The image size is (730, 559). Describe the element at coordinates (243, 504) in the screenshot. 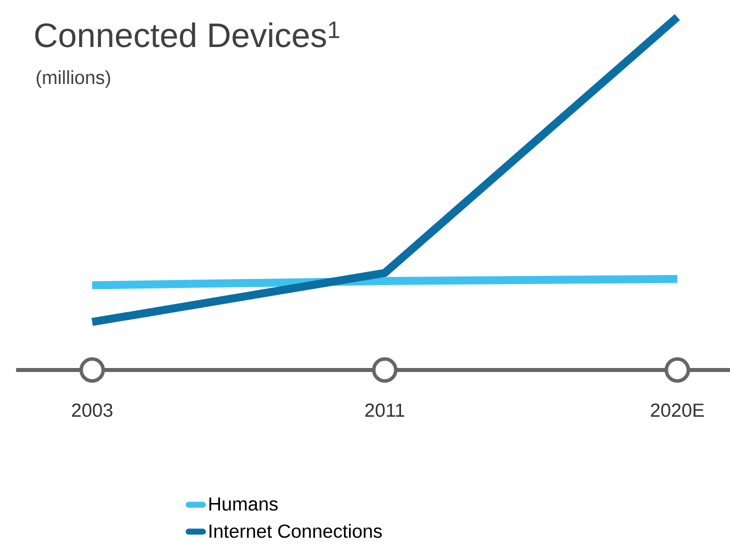

I see `legend-label: Humans` at that location.